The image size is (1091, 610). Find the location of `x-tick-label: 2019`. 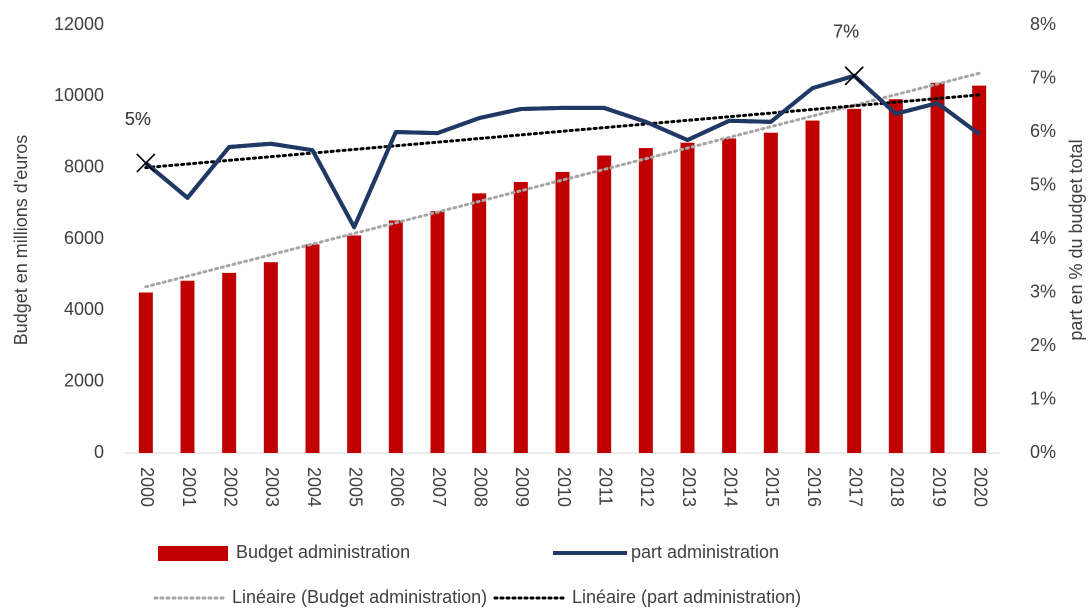

x-tick-label: 2019 is located at coordinates (939, 487).